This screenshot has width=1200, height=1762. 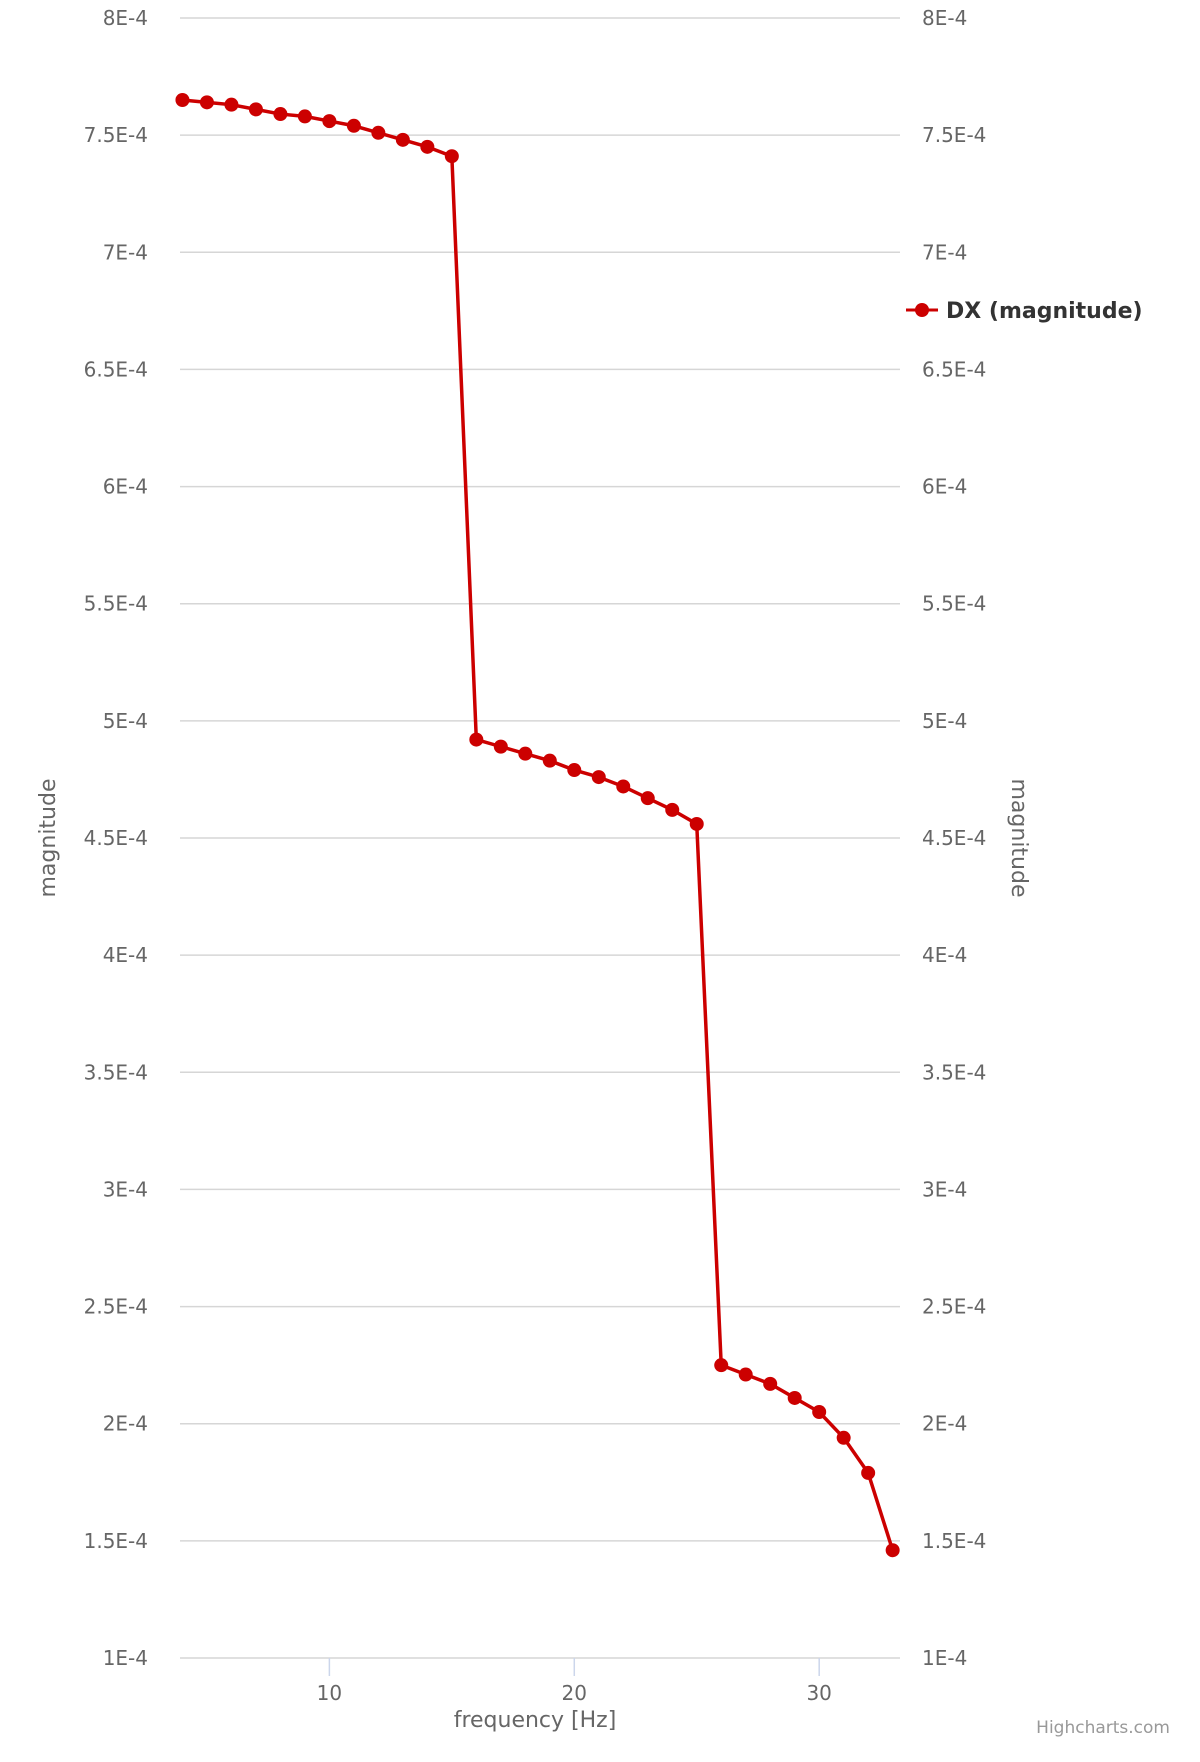 What do you see at coordinates (329, 1693) in the screenshot?
I see `x-tick-label: 10` at bounding box center [329, 1693].